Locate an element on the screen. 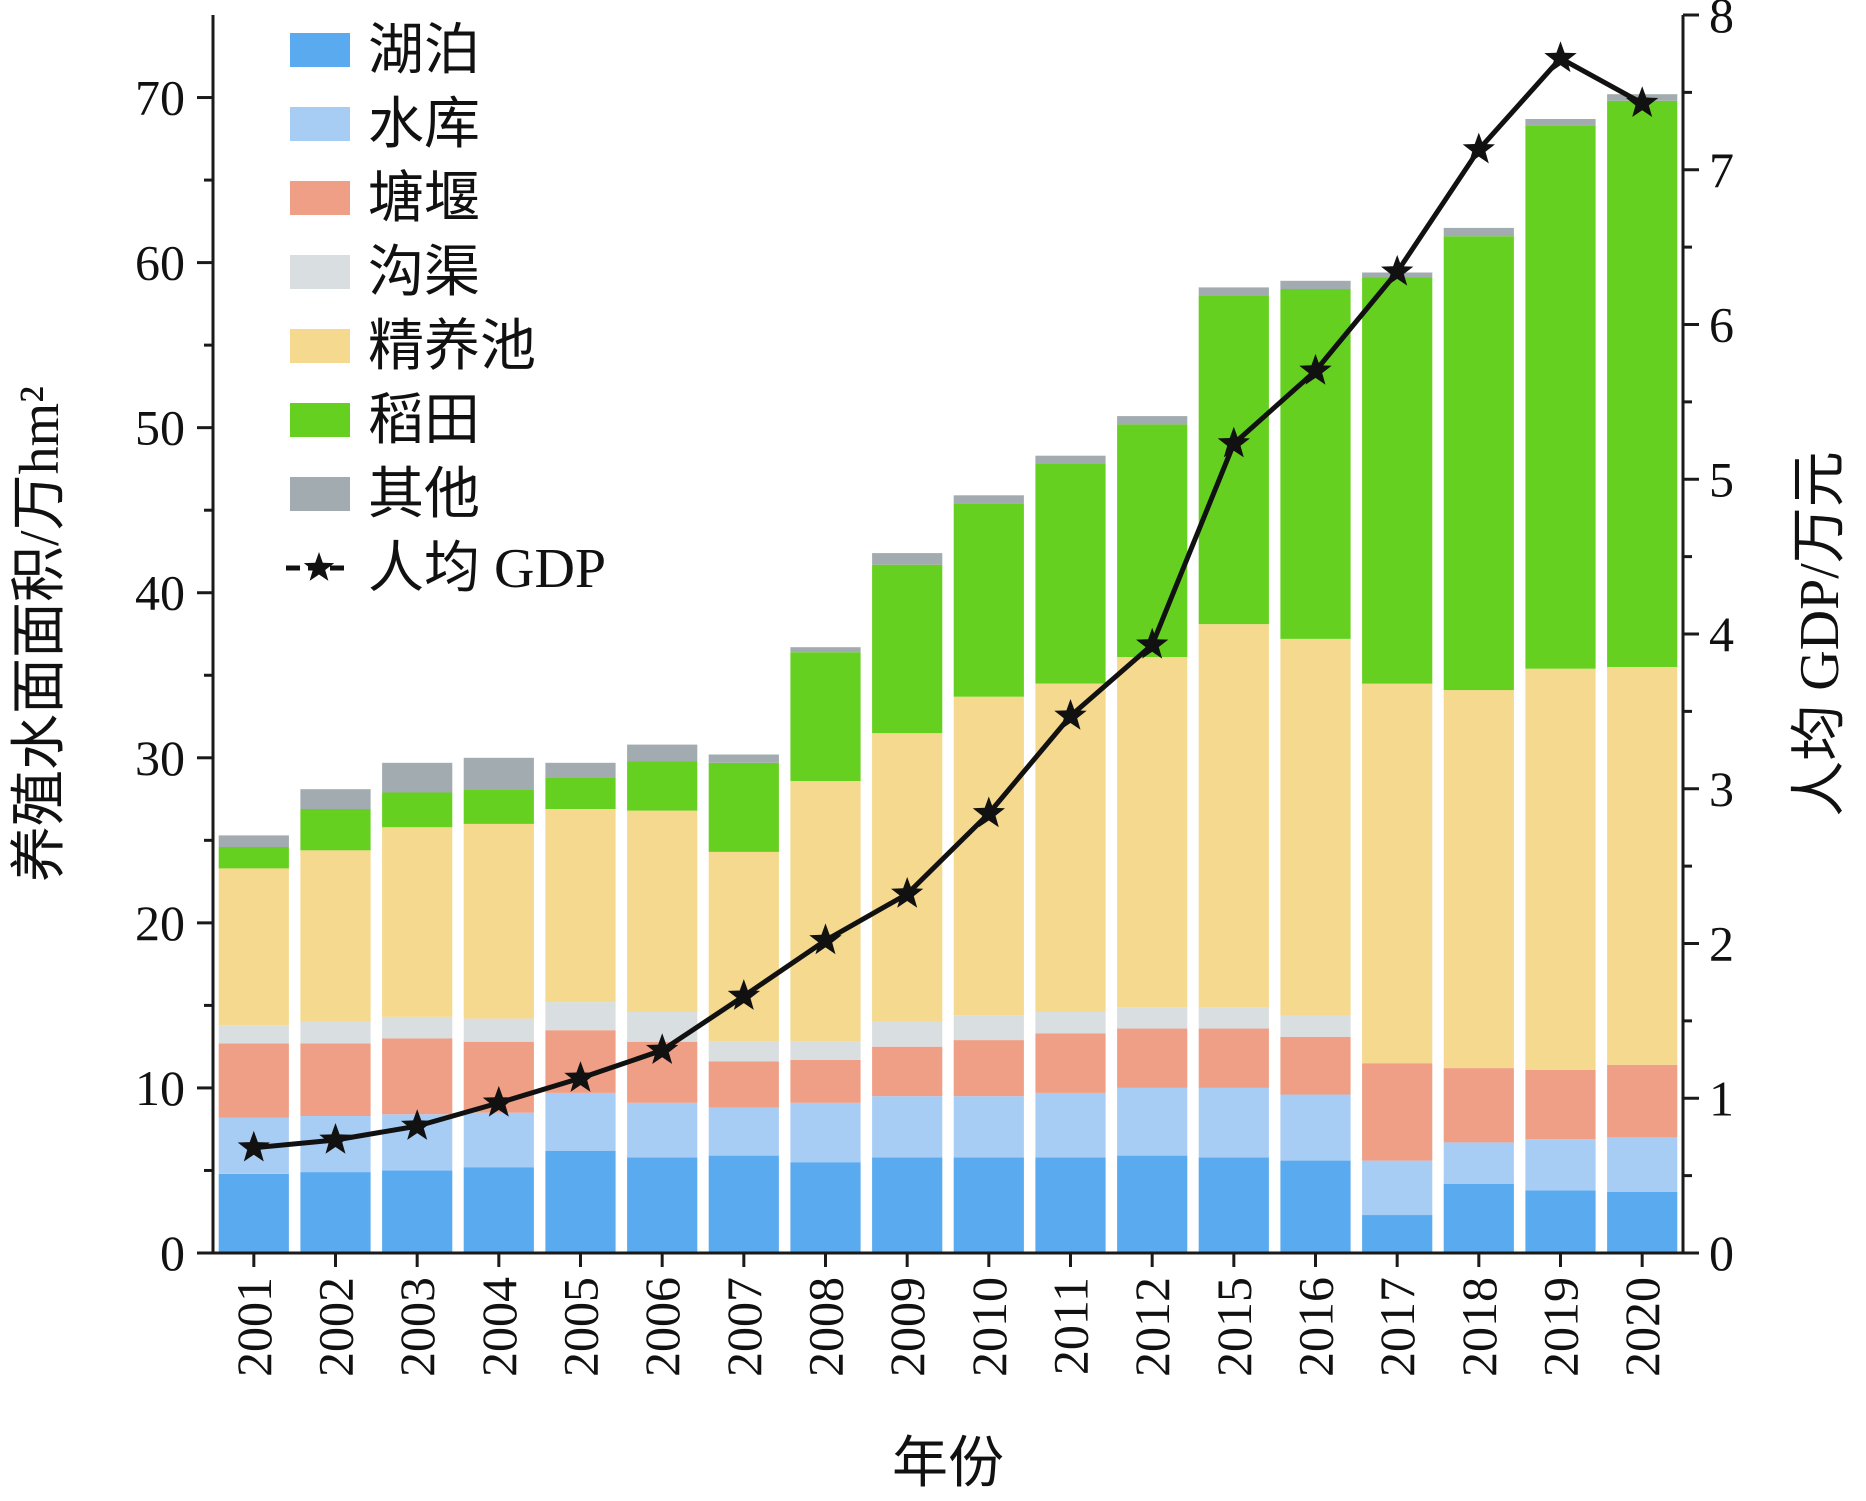 This screenshot has width=1866, height=1501. y-tick-label: 60 is located at coordinates (160, 263).